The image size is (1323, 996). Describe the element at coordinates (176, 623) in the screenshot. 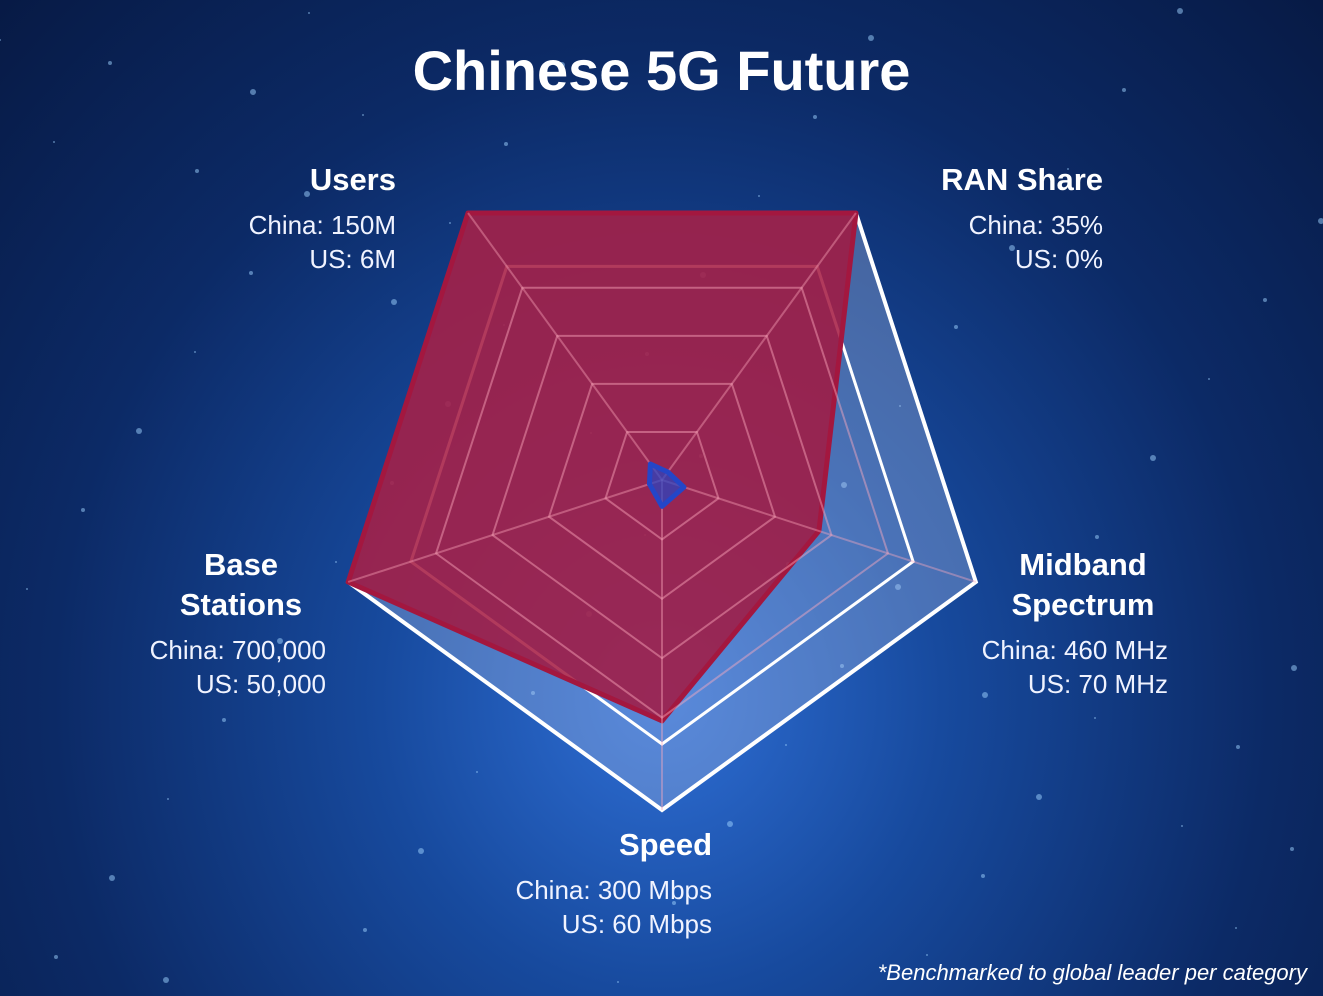

I see `axis-label-block: Base Stations China: 700,000 US: 50,000` at that location.